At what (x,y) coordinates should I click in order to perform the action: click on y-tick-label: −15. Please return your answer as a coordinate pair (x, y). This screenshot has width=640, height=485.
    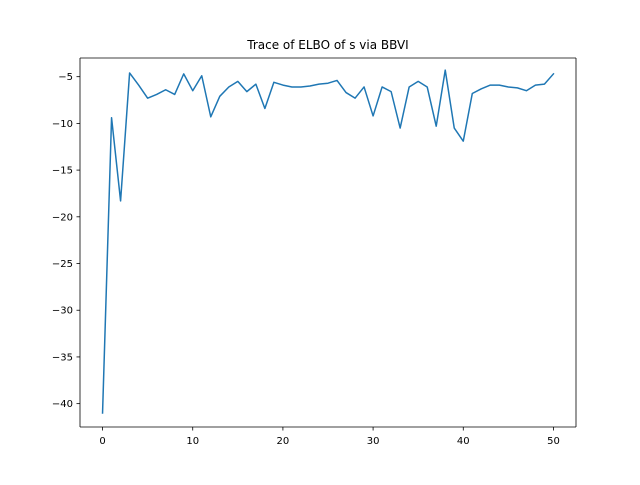
    Looking at the image, I should click on (62, 171).